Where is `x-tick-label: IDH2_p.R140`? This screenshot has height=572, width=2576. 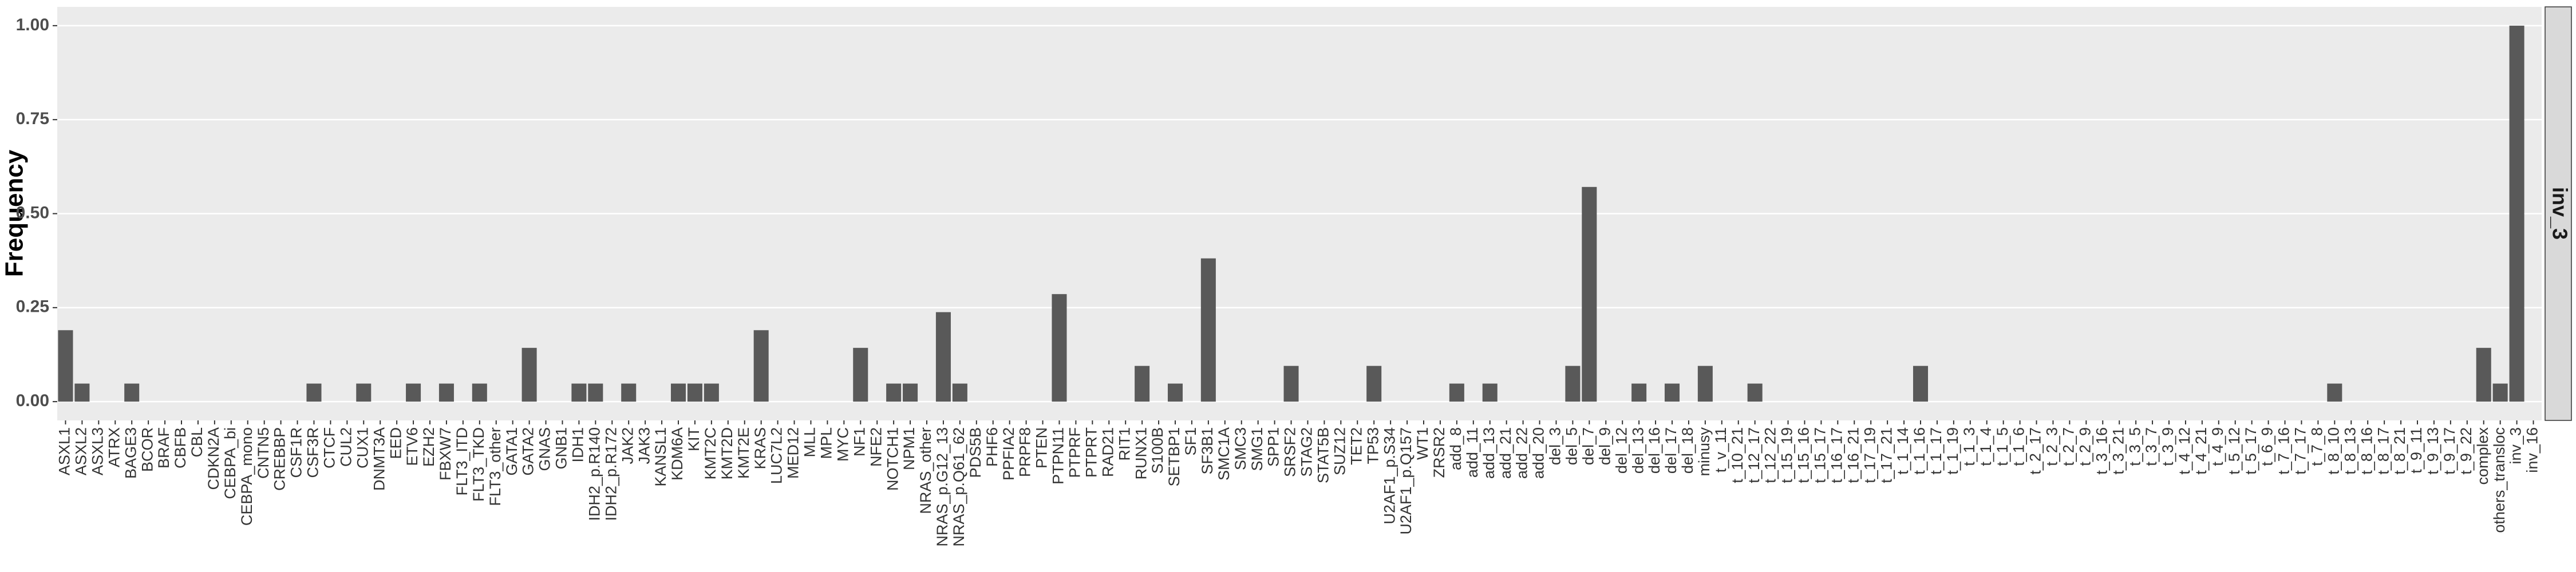
x-tick-label: IDH2_p.R140 is located at coordinates (594, 474).